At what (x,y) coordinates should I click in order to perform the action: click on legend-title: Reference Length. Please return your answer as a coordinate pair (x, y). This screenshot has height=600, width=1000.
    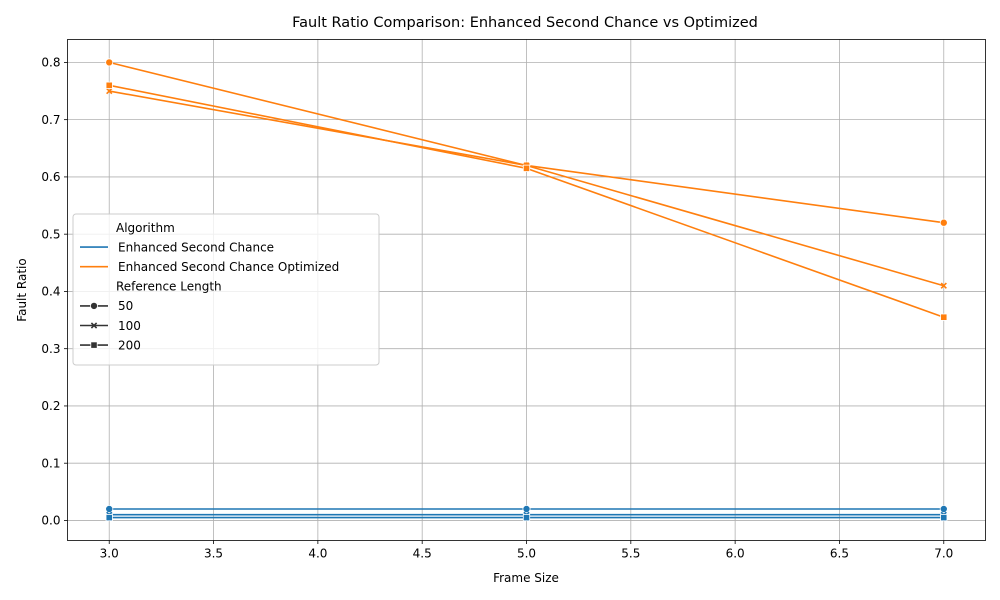
    Looking at the image, I should click on (169, 287).